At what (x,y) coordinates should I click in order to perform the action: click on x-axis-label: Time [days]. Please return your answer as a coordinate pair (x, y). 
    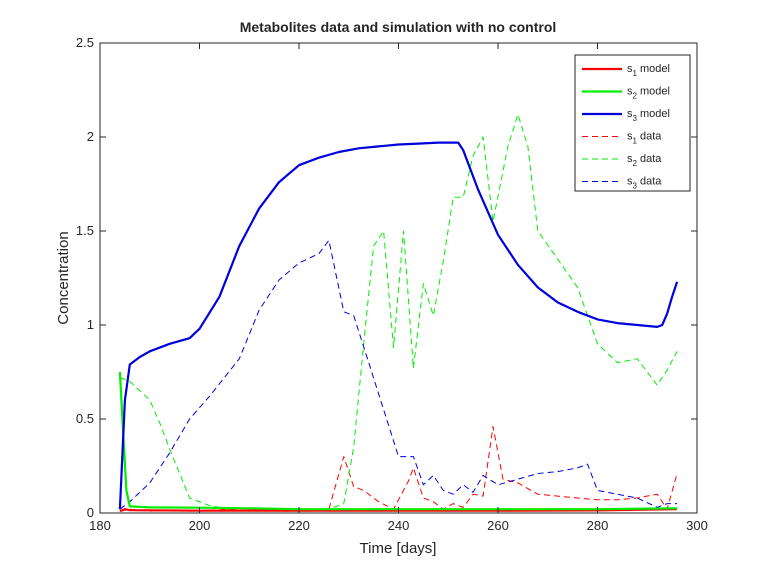
    Looking at the image, I should click on (398, 548).